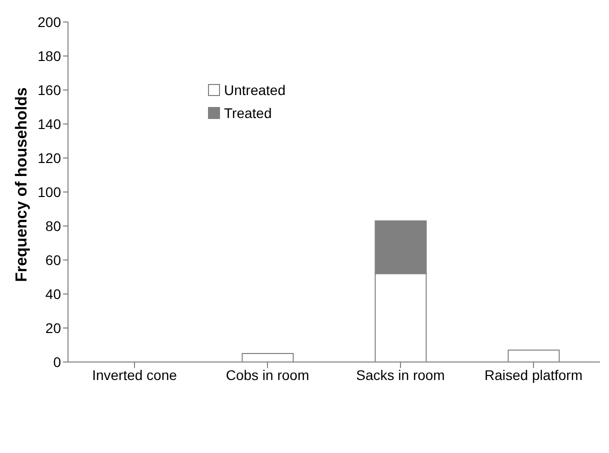 The width and height of the screenshot is (609, 453). I want to click on y-tick-label: 160, so click(50, 90).